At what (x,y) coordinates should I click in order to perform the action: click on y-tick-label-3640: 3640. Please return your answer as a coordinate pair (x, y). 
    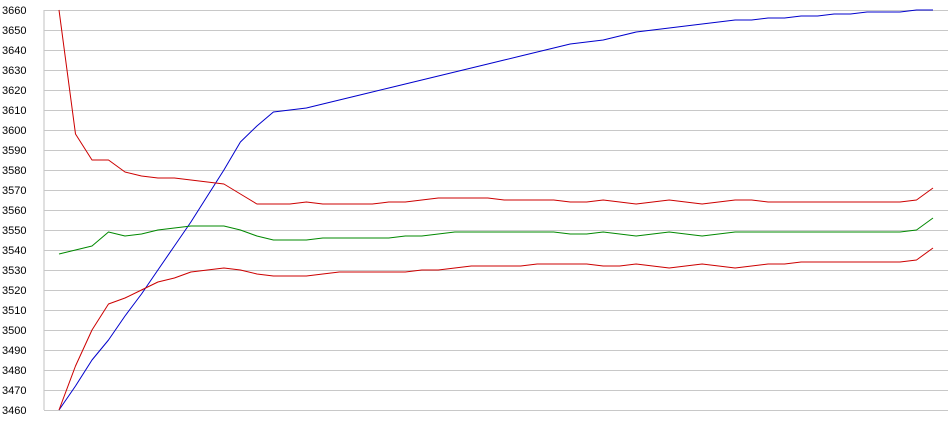
    Looking at the image, I should click on (14, 51).